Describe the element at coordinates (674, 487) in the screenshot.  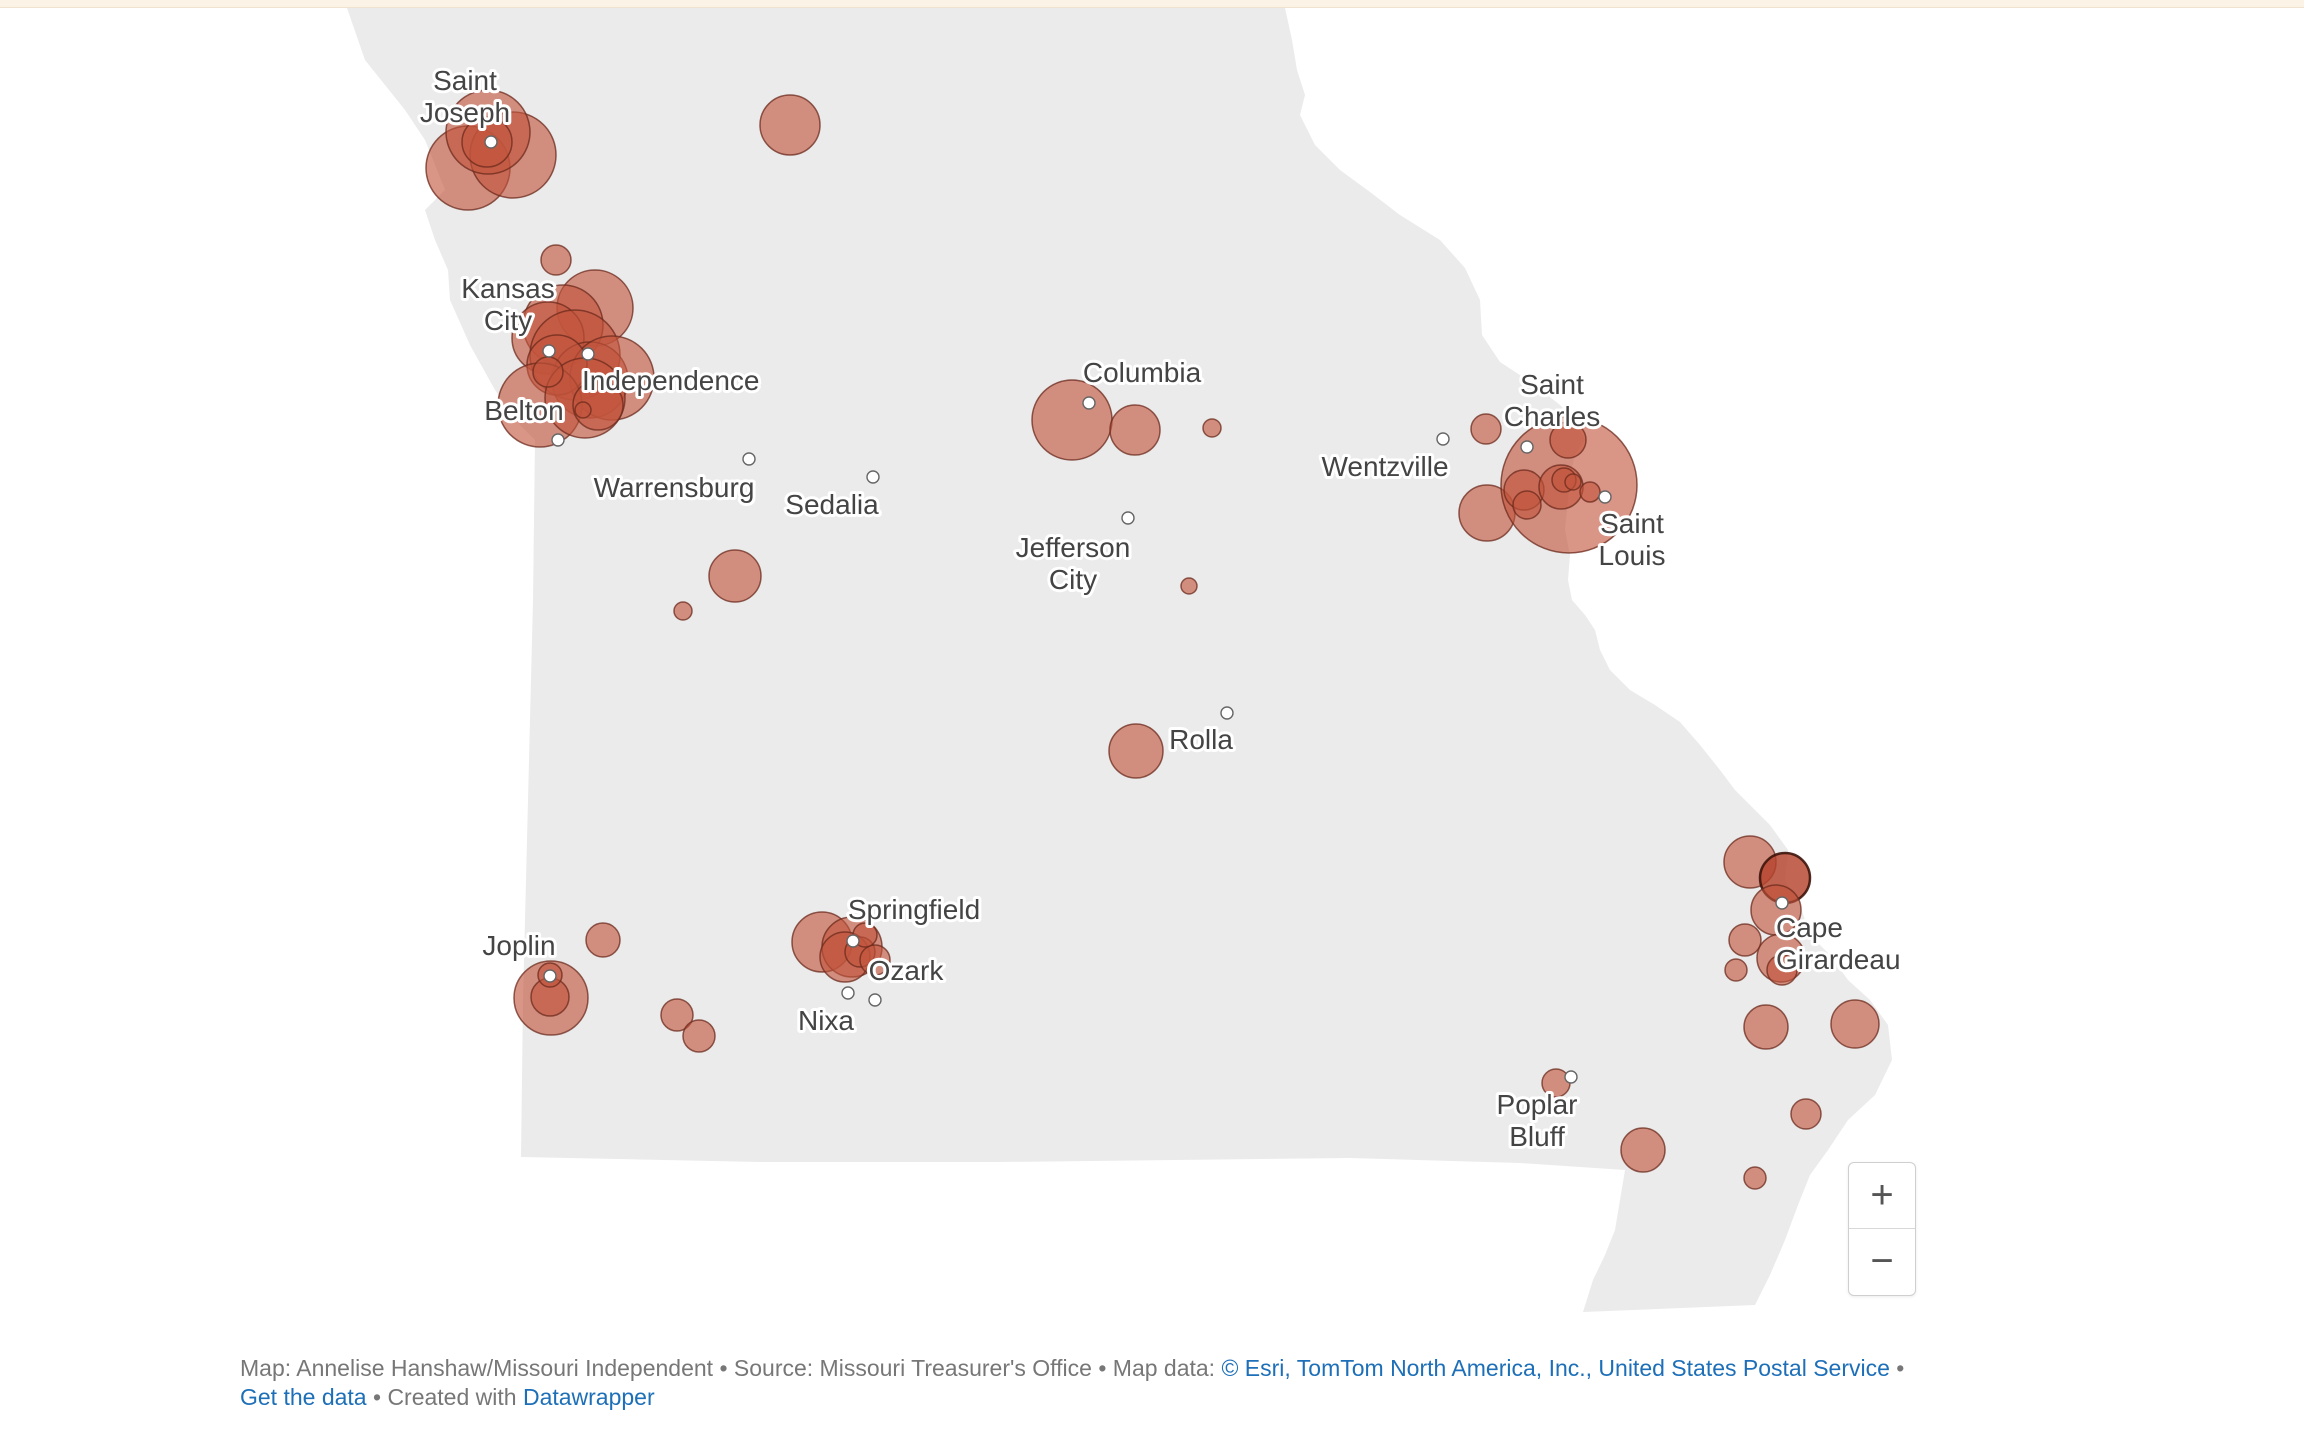
I see `city-label: Warrensburg` at that location.